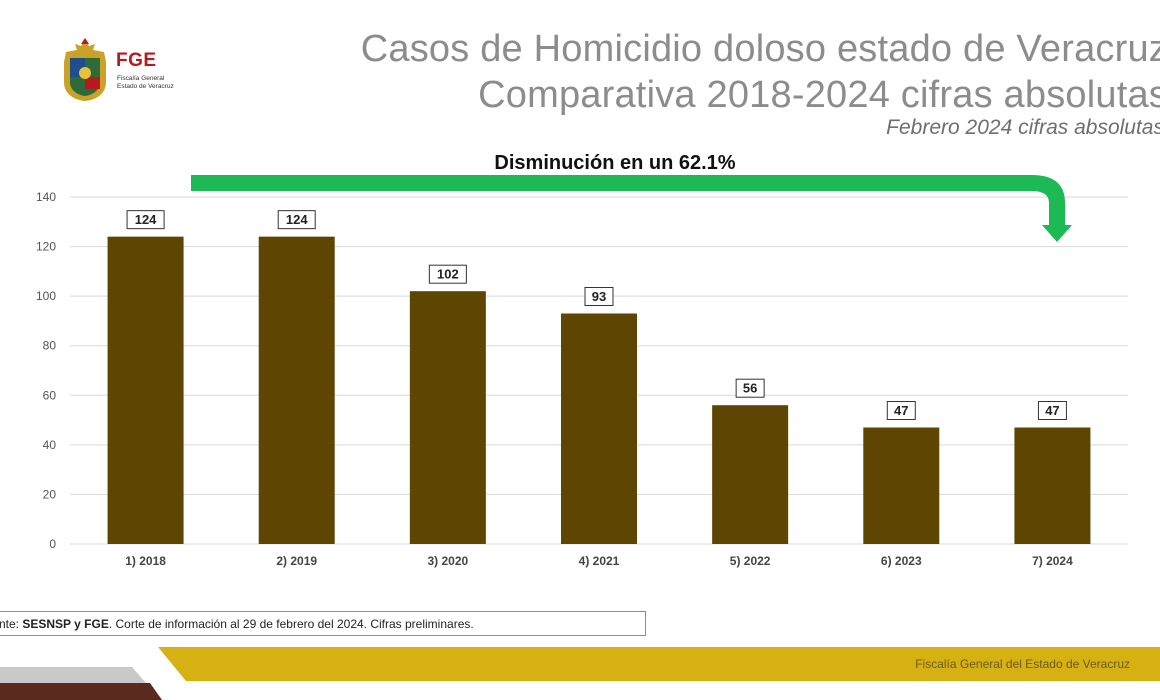 Image resolution: width=1160 pixels, height=700 pixels. Describe the element at coordinates (1023, 127) in the screenshot. I see `page-subtitle: Febrero 2024 cifras absolutas` at that location.